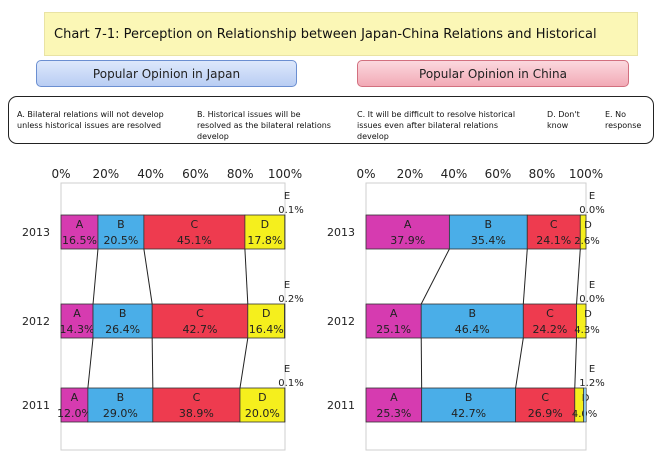 This screenshot has width=660, height=461. What do you see at coordinates (393, 413) in the screenshot?
I see `data-label: 25.3%` at bounding box center [393, 413].